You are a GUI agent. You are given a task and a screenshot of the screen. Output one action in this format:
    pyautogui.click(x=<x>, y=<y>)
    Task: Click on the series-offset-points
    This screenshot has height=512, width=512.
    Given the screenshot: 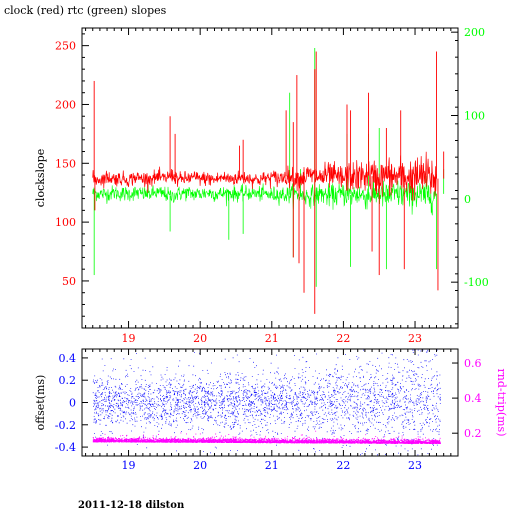 What is the action you would take?
    pyautogui.click(x=266, y=402)
    